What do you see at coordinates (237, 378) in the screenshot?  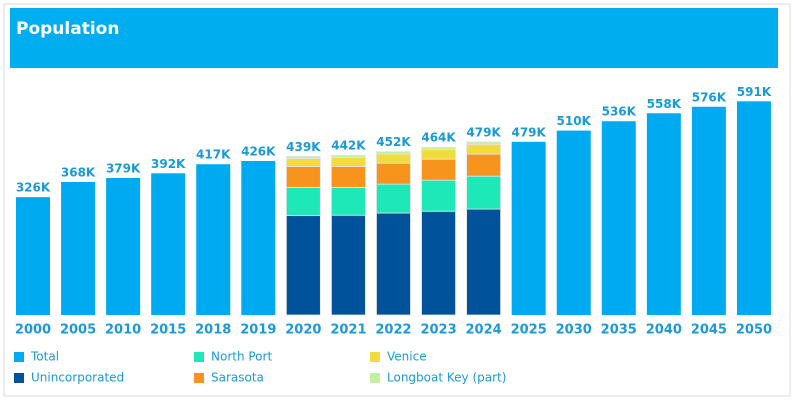 I see `legend-label: Sarasota` at bounding box center [237, 378].